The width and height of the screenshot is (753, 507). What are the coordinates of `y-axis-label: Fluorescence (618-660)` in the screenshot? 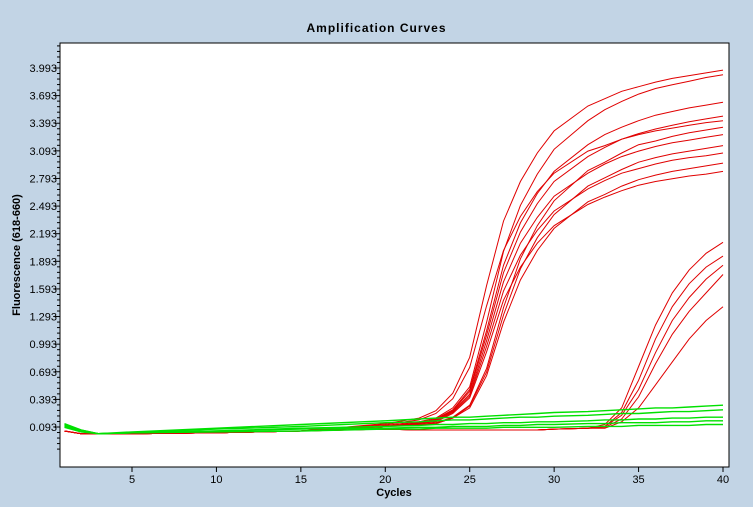 It's located at (17, 255).